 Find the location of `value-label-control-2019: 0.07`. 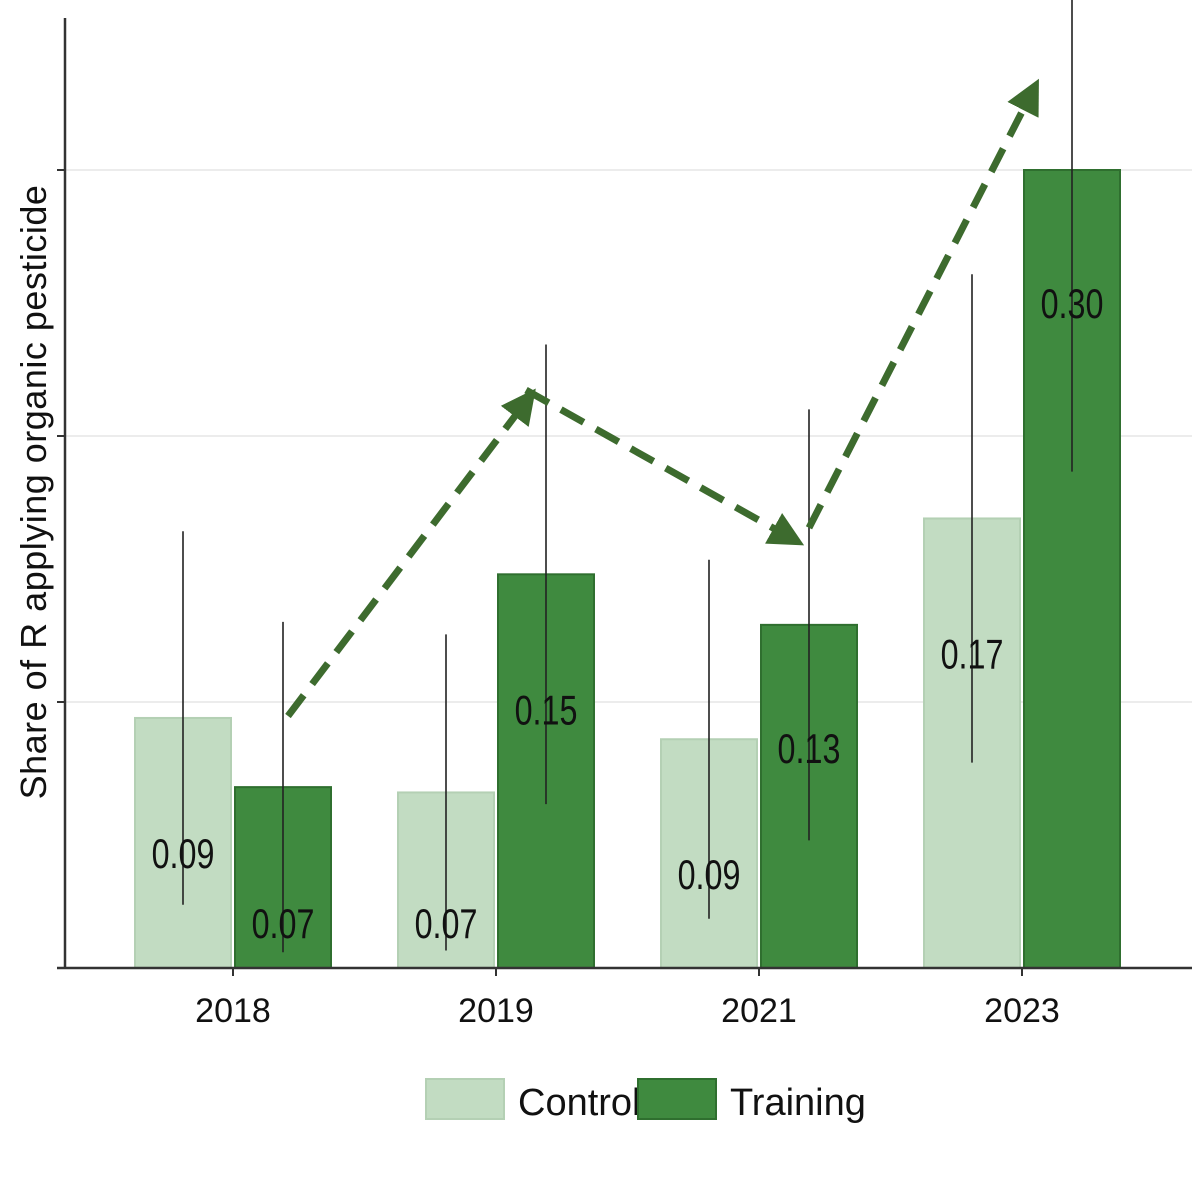

value-label-control-2019: 0.07 is located at coordinates (446, 923).